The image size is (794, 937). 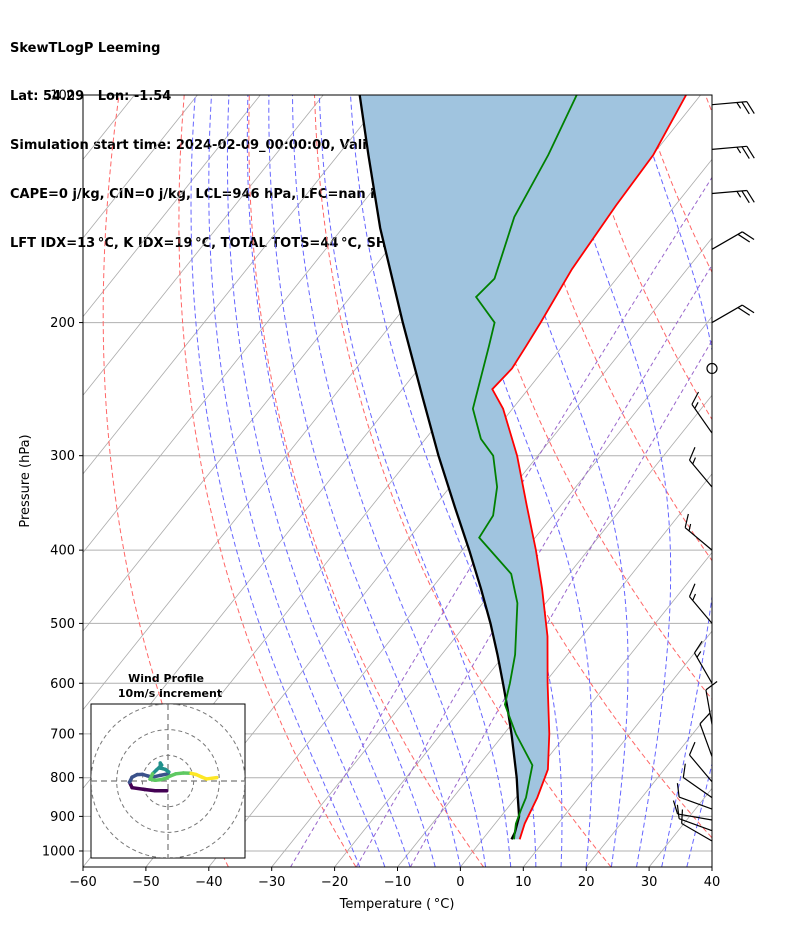 What do you see at coordinates (91, 97) in the screenshot?
I see `header-location: Lat: 54.29 Lon: -1.54` at bounding box center [91, 97].